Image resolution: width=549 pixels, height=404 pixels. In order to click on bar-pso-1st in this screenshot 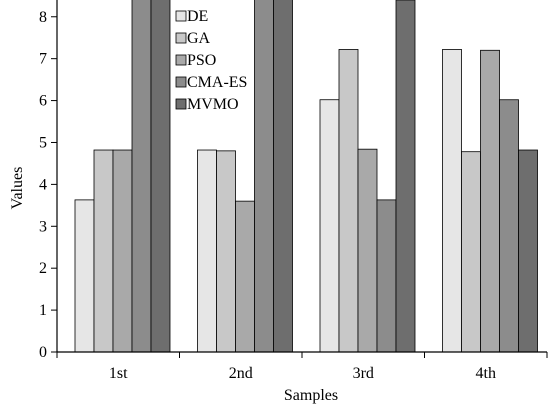, I will do `click(122, 251)`.